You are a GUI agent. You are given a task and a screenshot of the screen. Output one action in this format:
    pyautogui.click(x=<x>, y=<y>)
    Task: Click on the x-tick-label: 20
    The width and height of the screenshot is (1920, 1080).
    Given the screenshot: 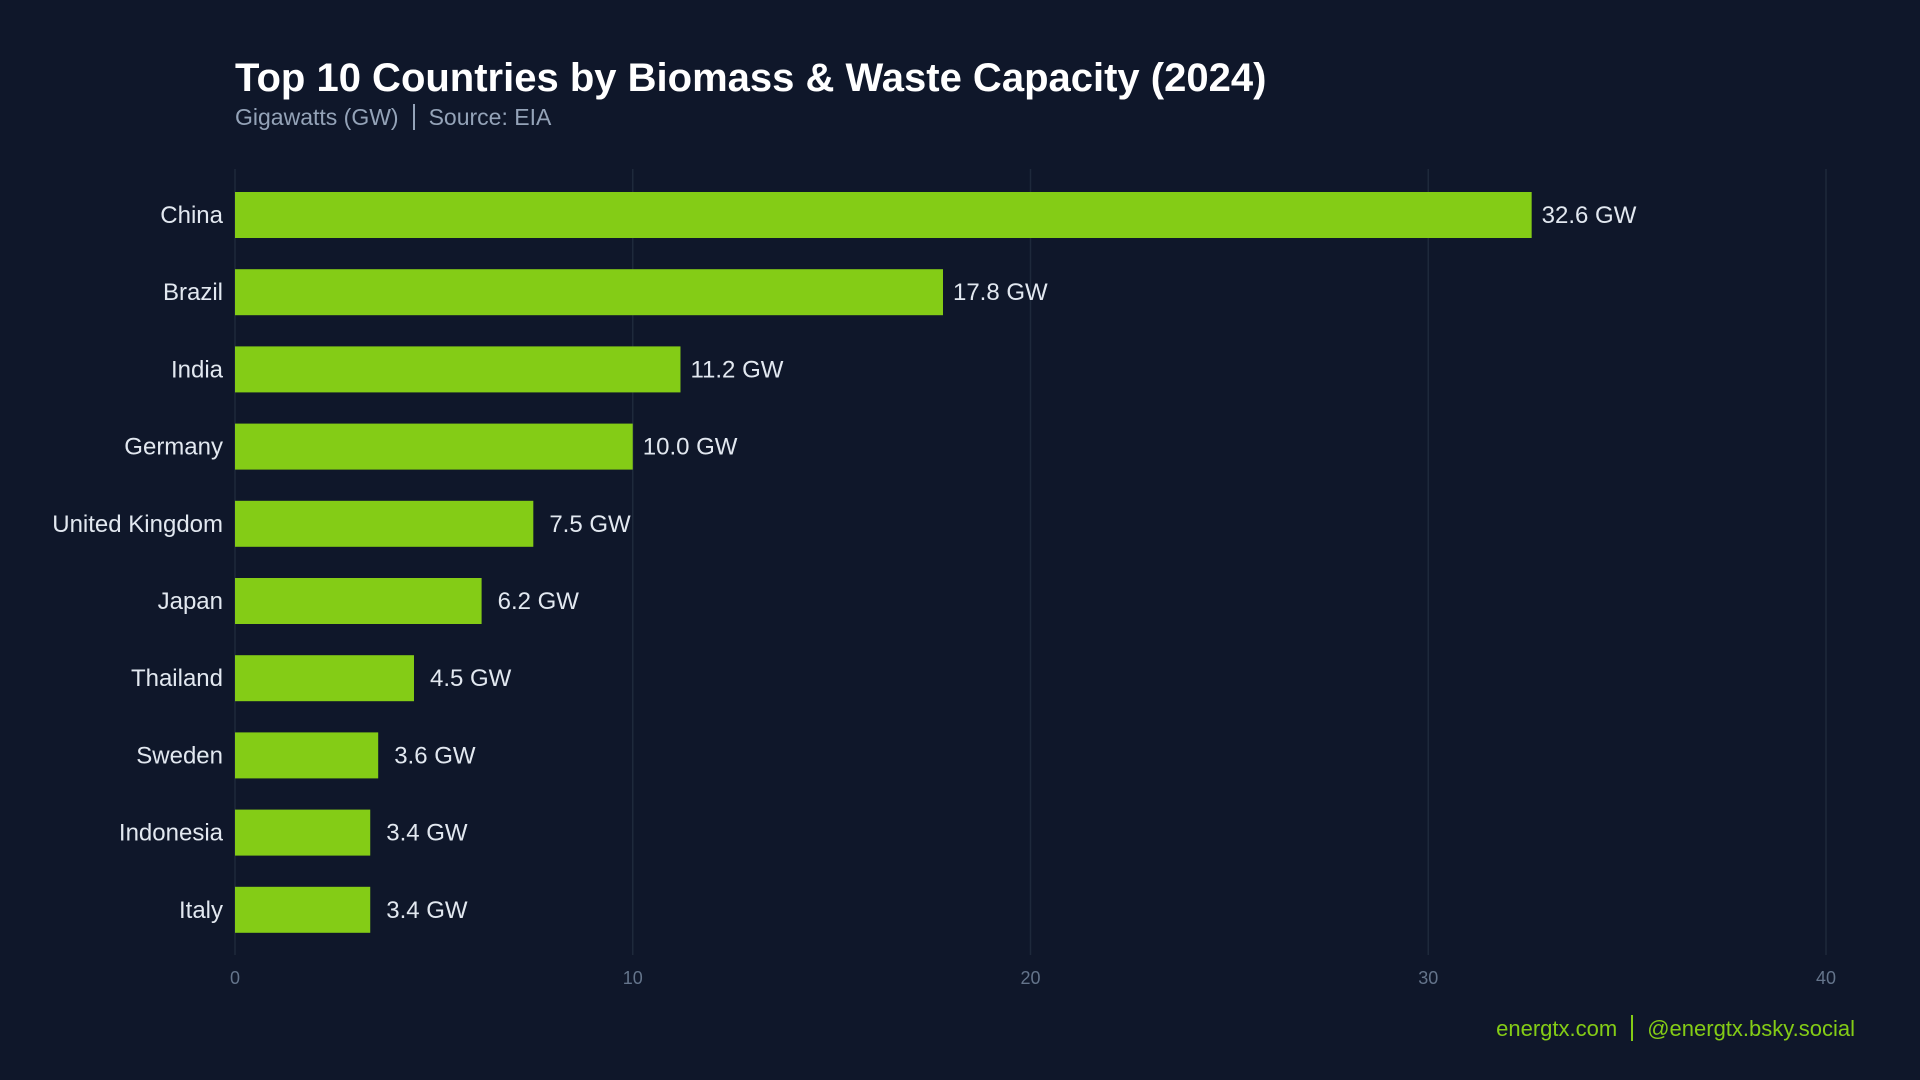 What is the action you would take?
    pyautogui.click(x=1030, y=978)
    